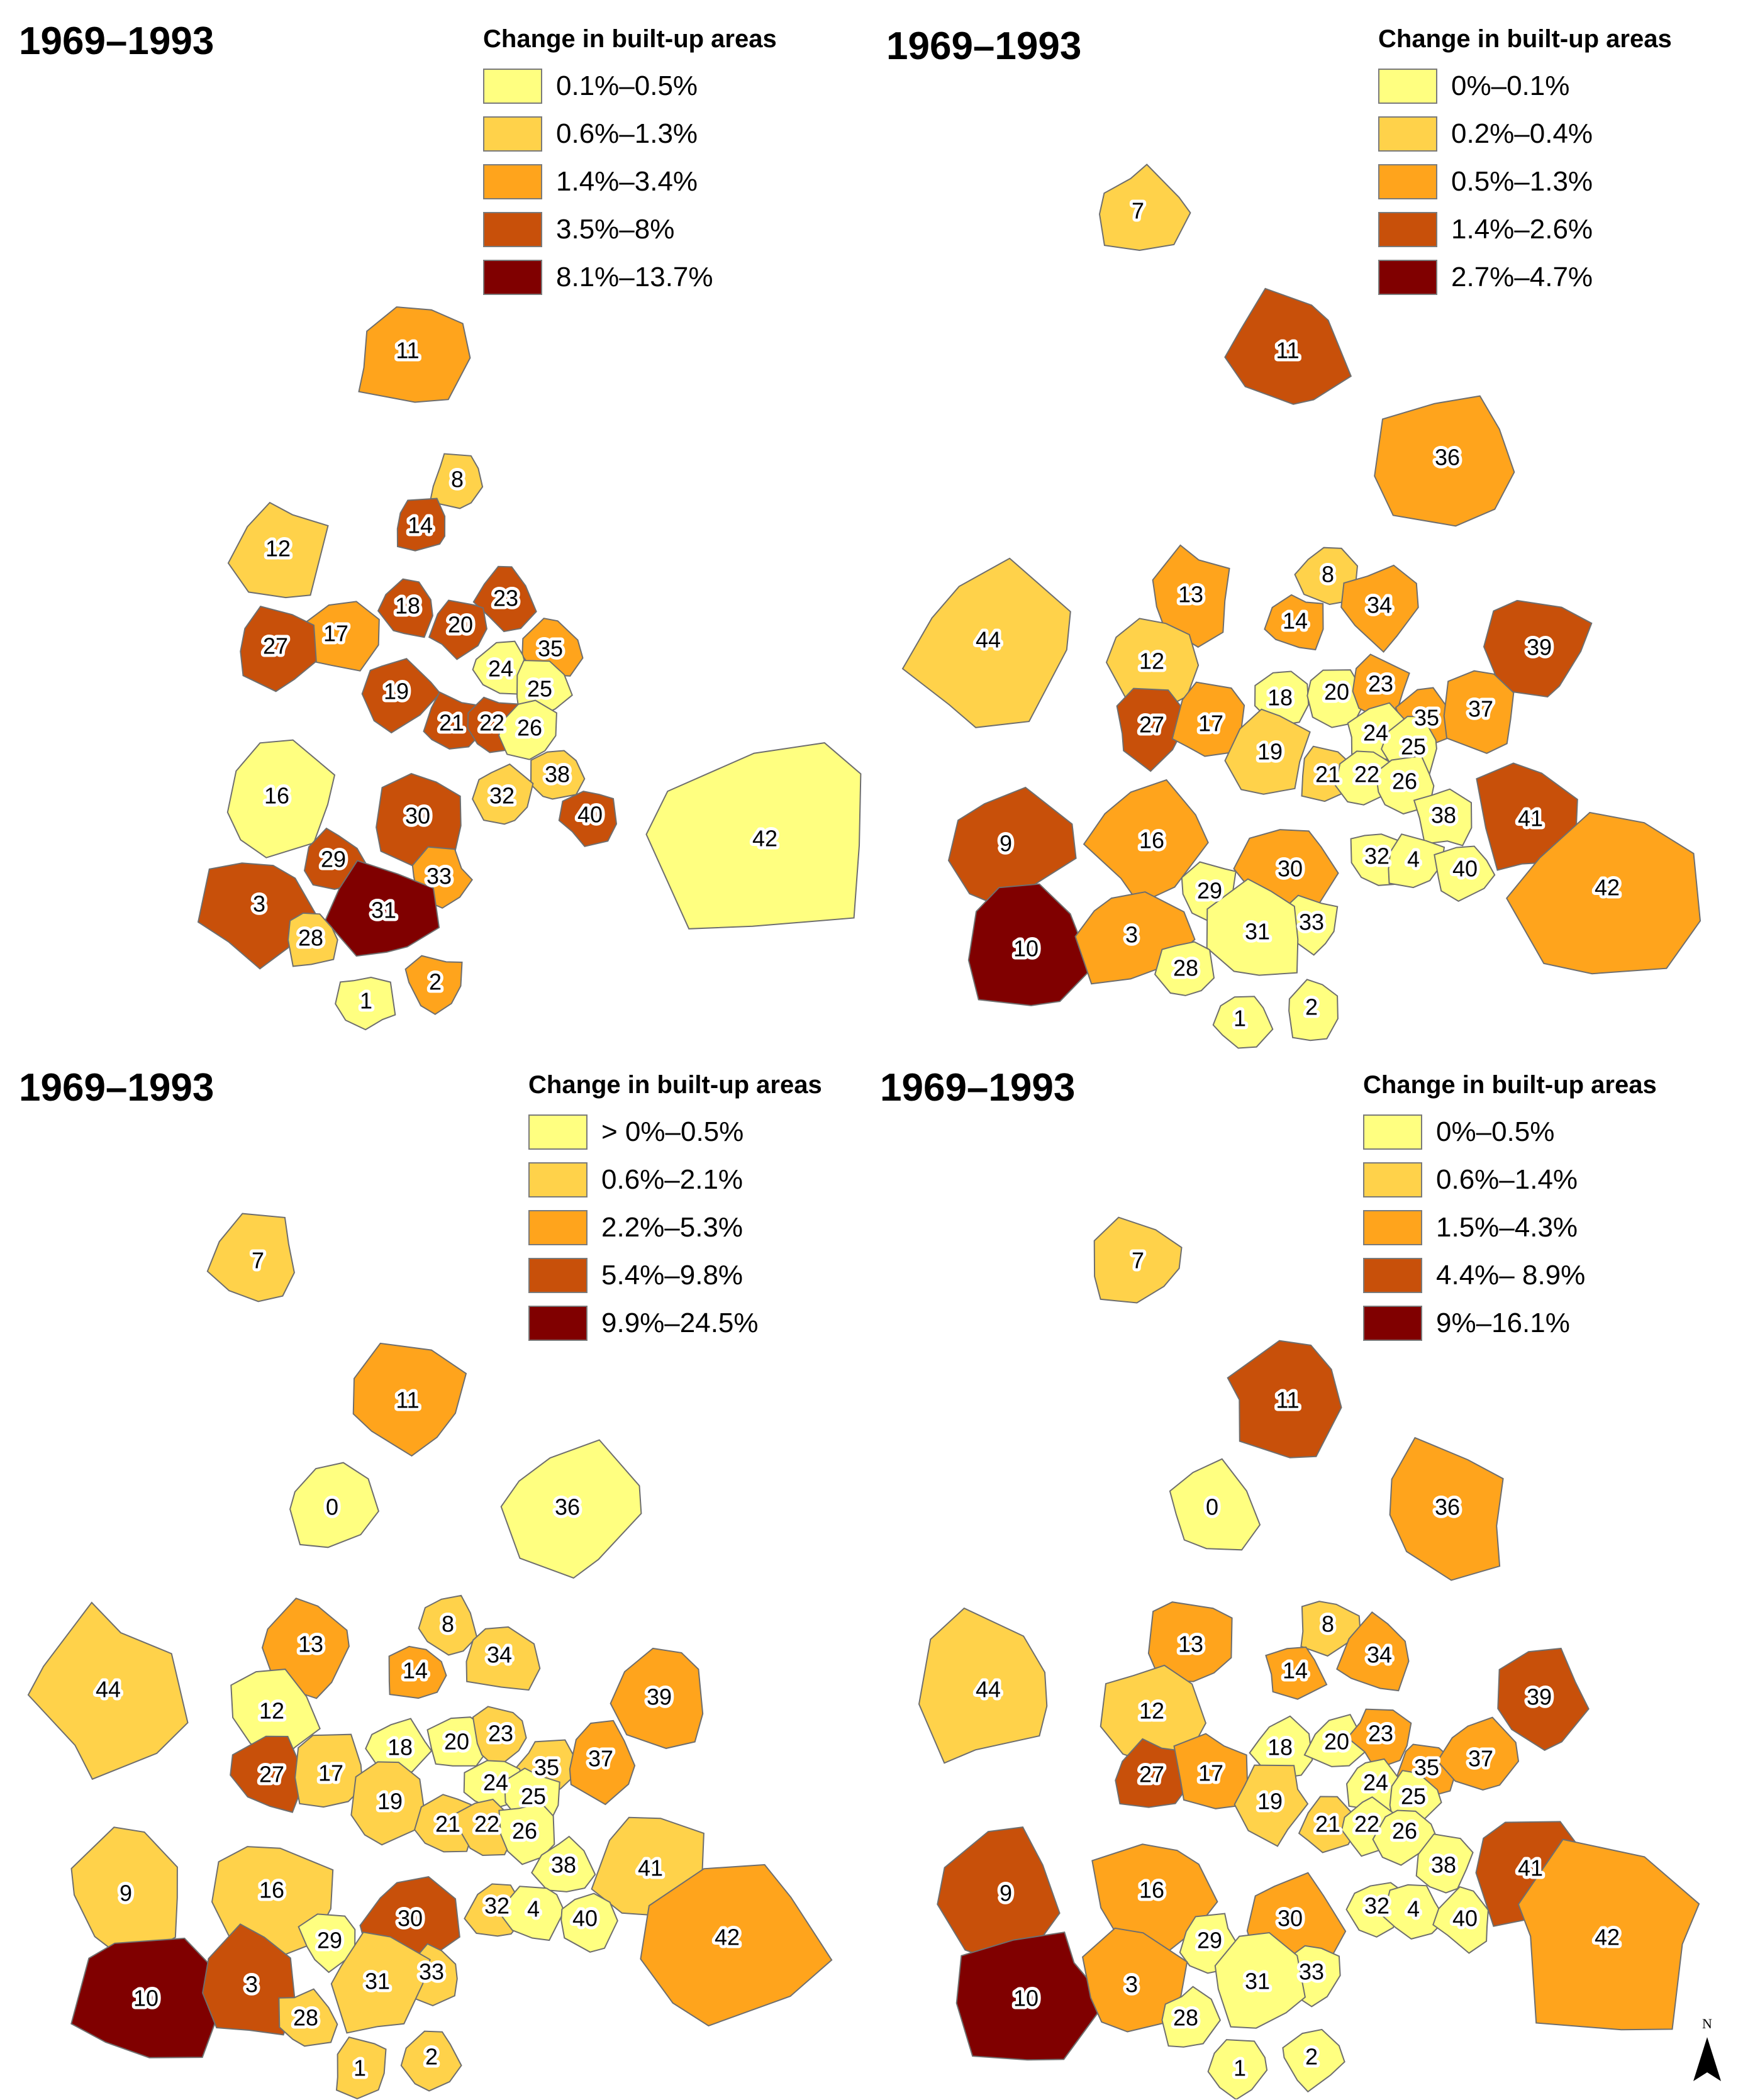  I want to click on legend-item: > 0%–0.5%, so click(675, 1132).